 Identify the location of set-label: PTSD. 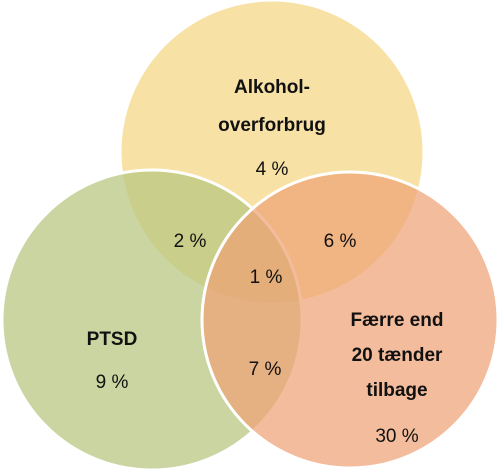
(112, 339).